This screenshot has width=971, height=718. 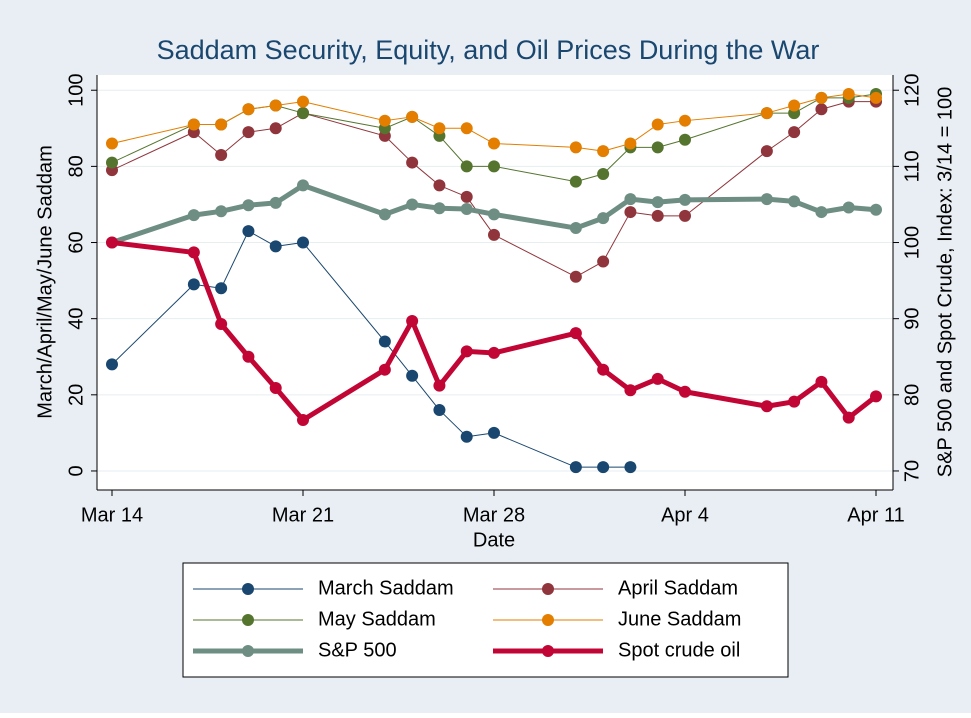 I want to click on x-tick-label: Apr 11, so click(x=875, y=515).